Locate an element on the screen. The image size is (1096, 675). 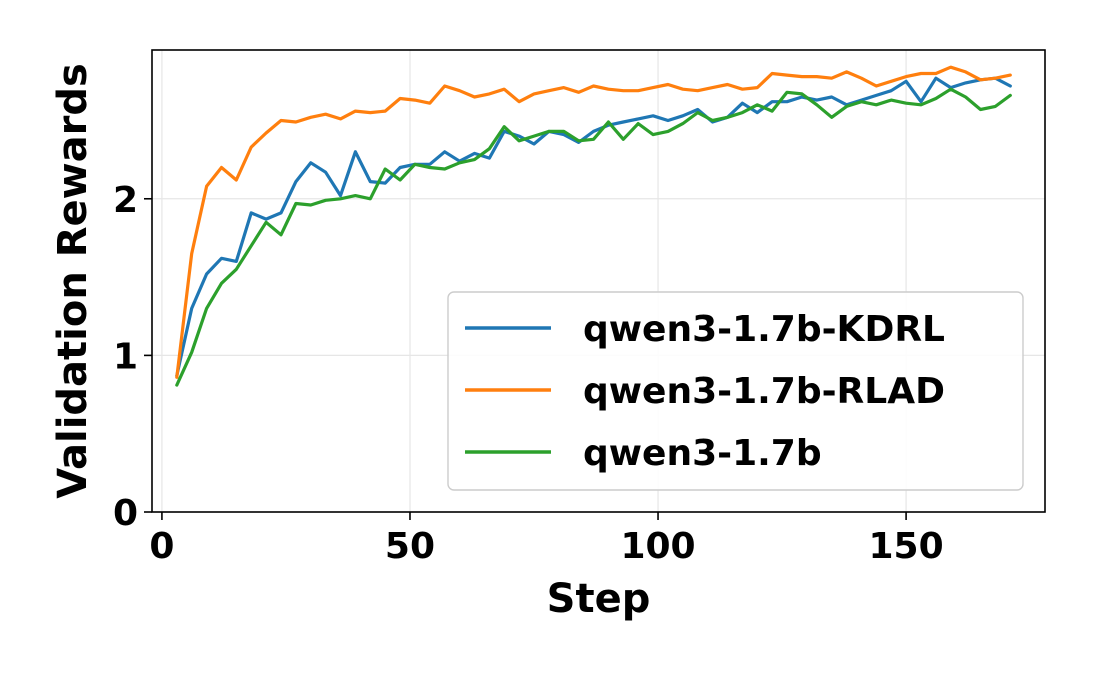
legend-label: qwen3-1.7b is located at coordinates (702, 453).